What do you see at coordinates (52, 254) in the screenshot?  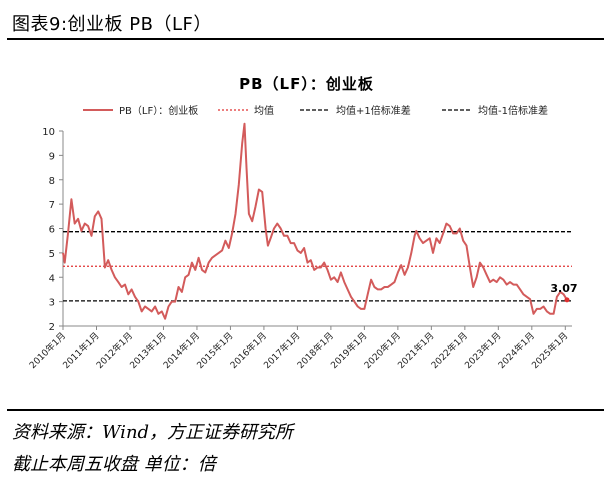 I see `y-tick-label: 5` at bounding box center [52, 254].